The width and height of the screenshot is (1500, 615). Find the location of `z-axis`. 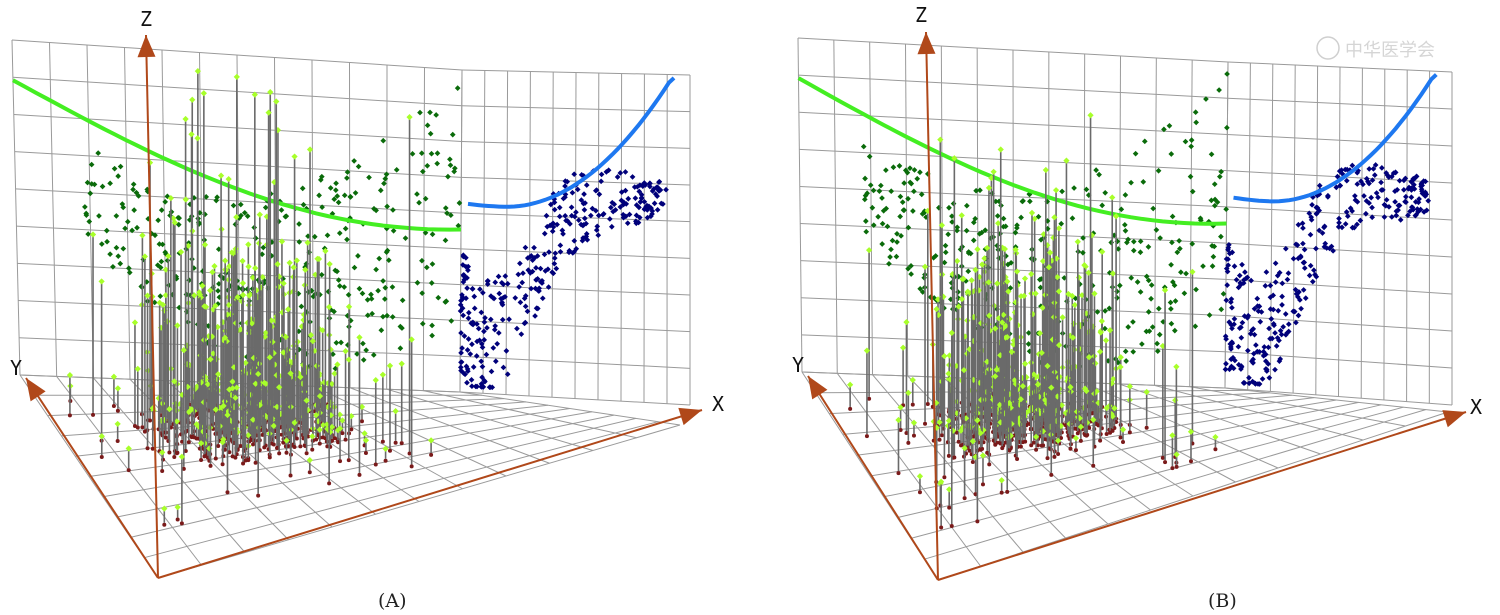

z-axis is located at coordinates (932, 306).